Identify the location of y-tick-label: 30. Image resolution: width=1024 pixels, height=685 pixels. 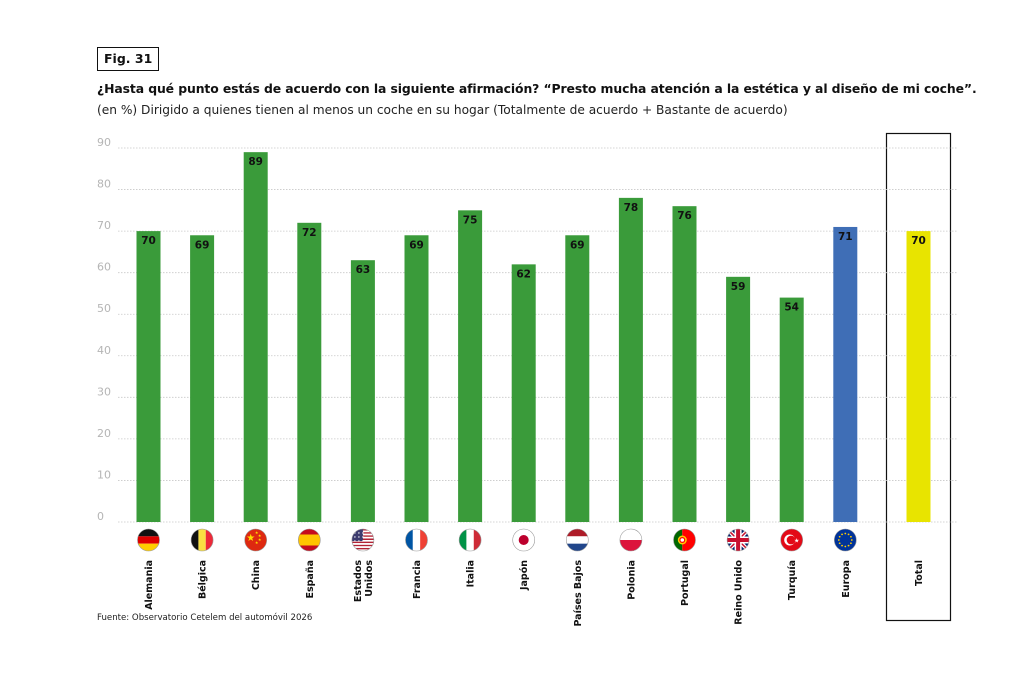
(104, 391).